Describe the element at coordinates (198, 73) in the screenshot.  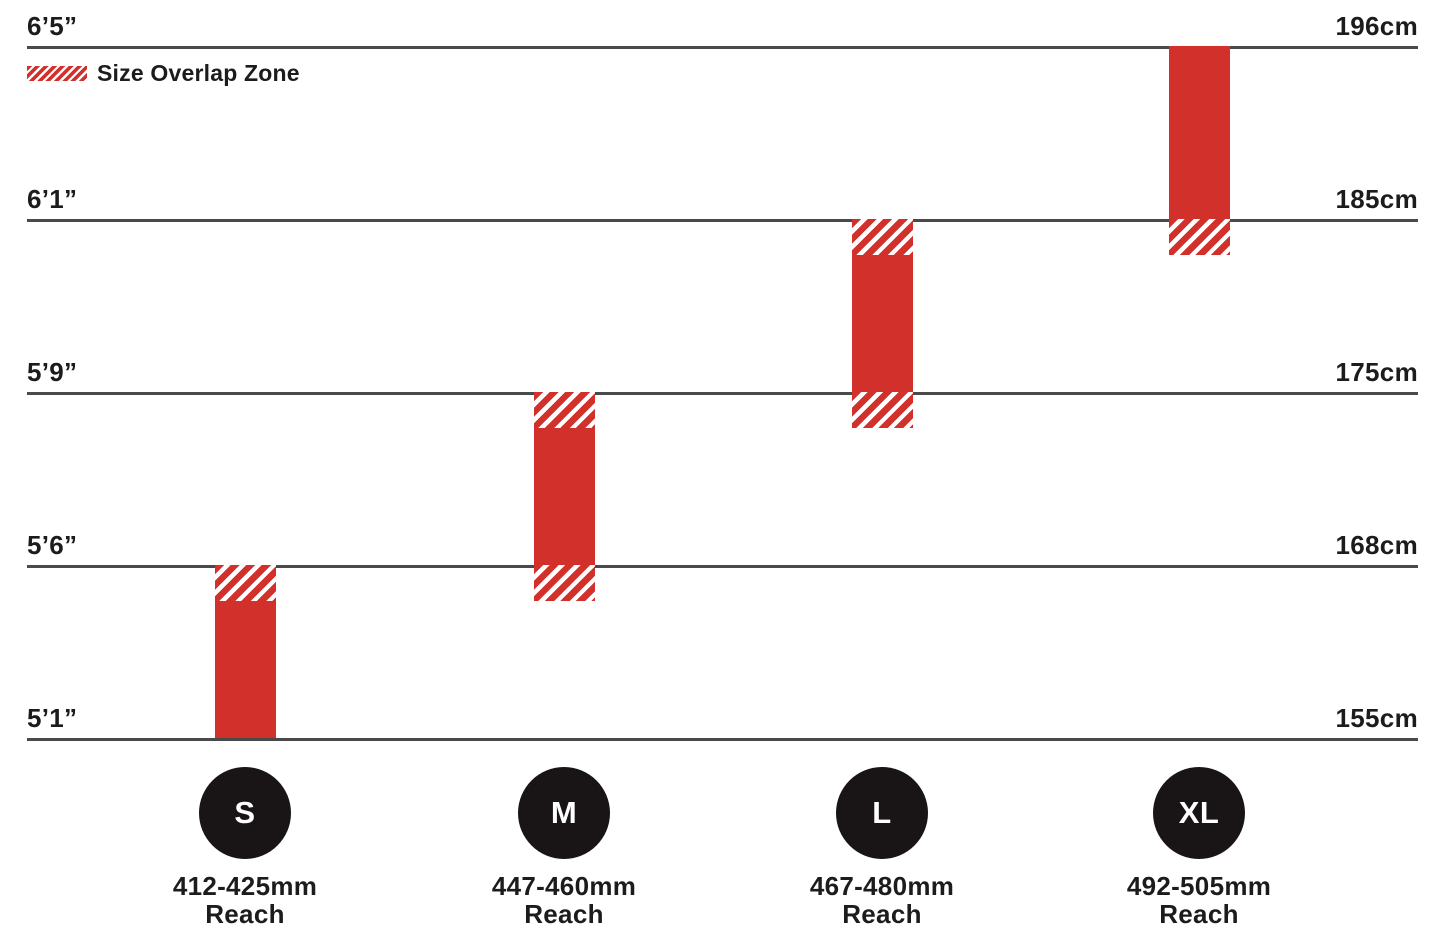
I see `legend-label: Size Overlap Zone` at that location.